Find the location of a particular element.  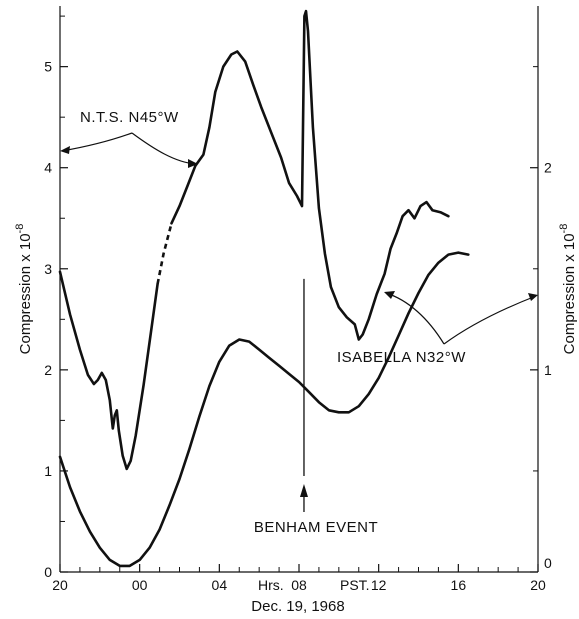

y-left-tick-label: 0 is located at coordinates (48, 572).